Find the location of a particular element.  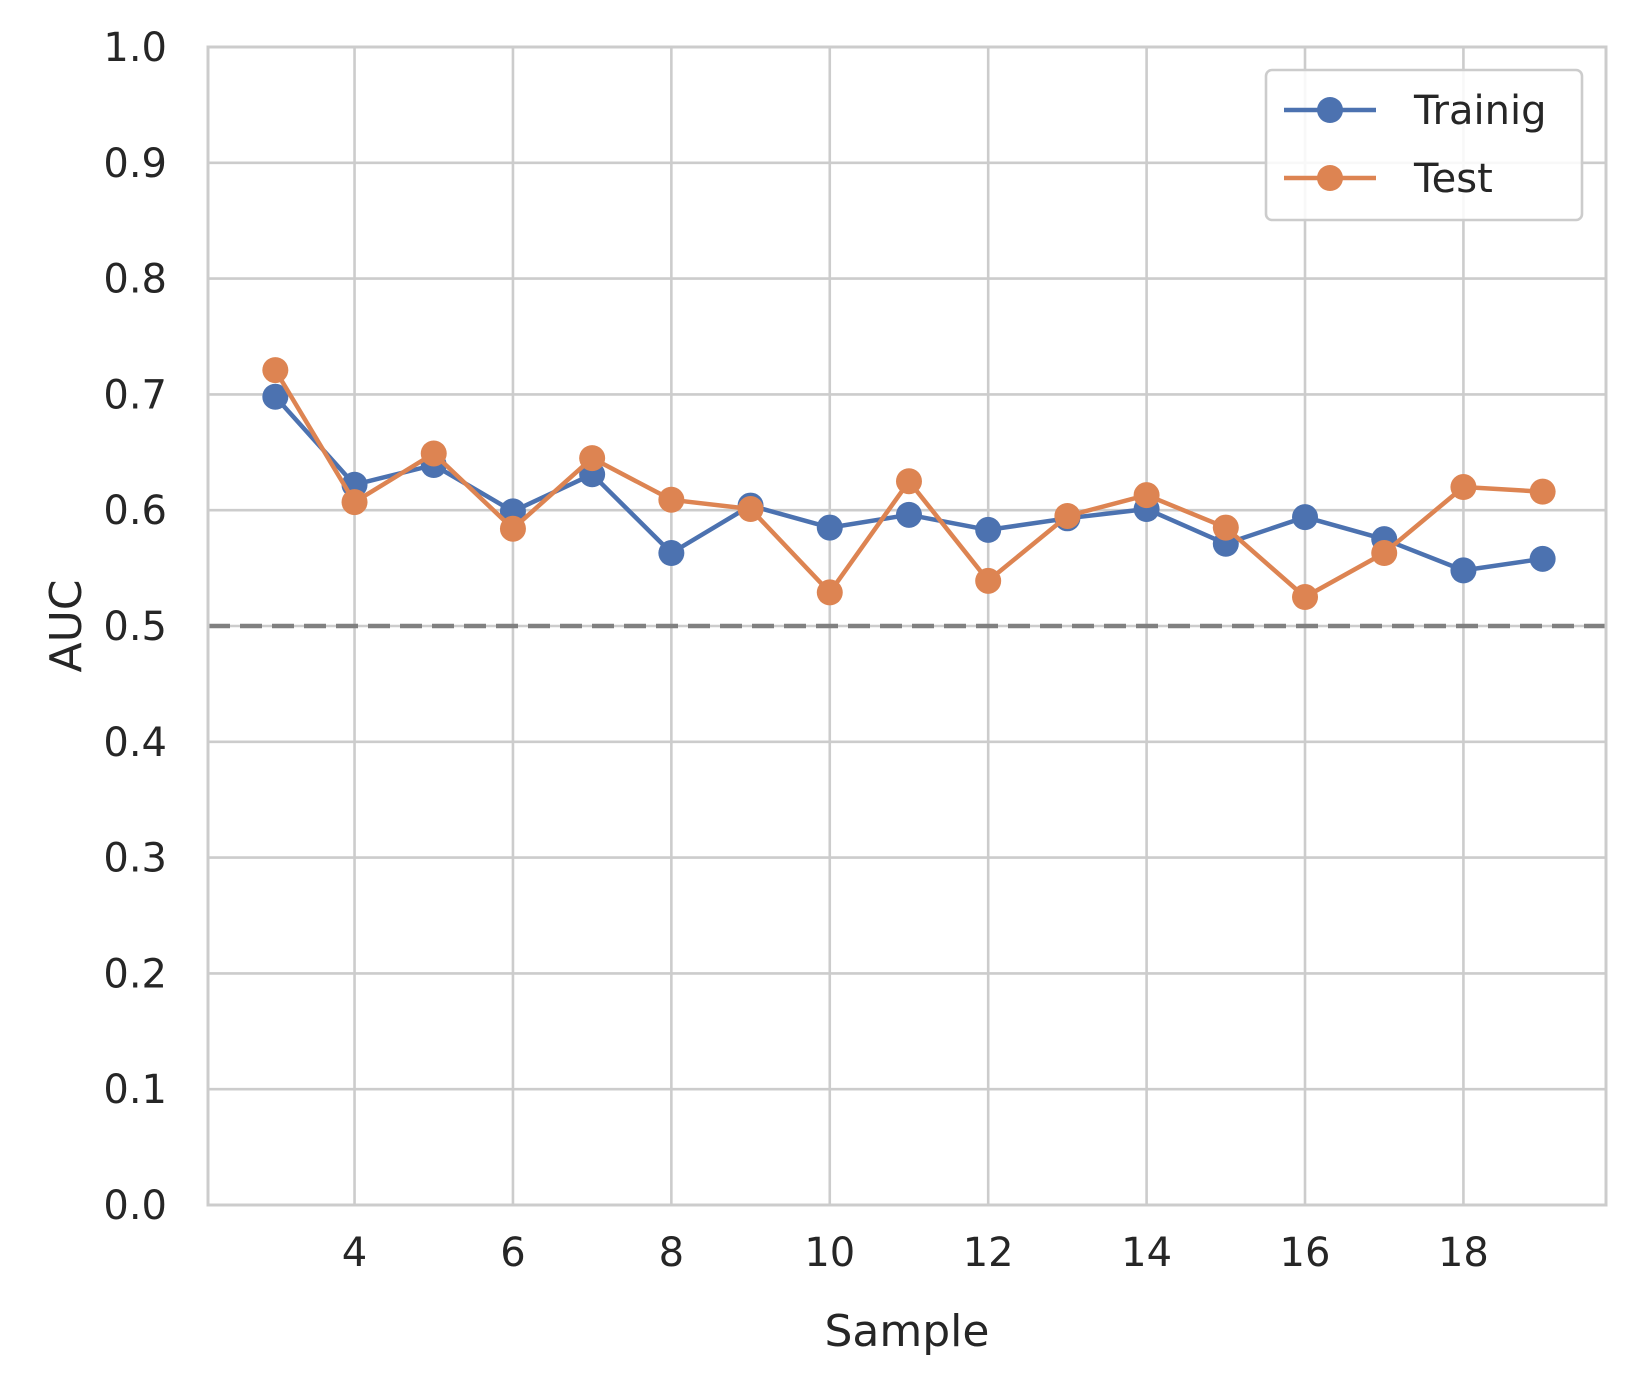

legend-label: Trainig is located at coordinates (1479, 111).